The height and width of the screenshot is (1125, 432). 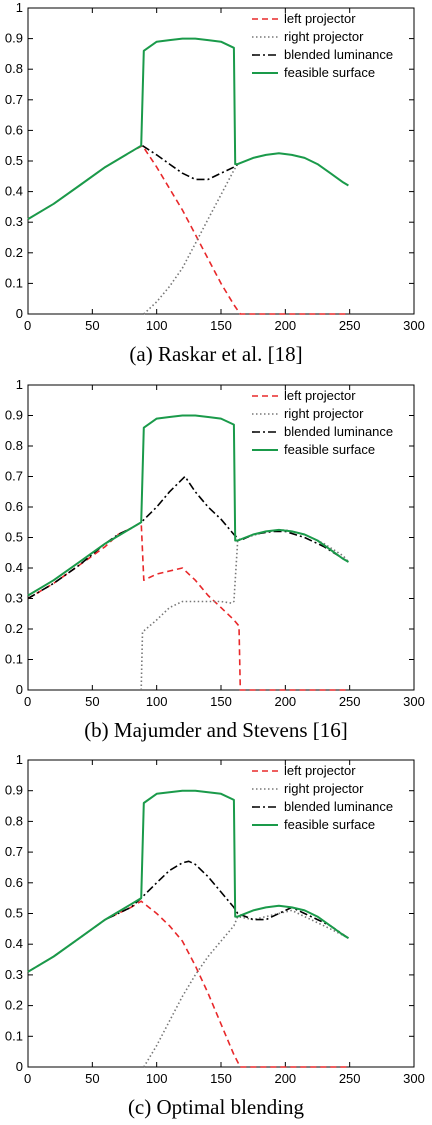 What do you see at coordinates (216, 1107) in the screenshot?
I see `chart-caption: (c) Optimal blending` at bounding box center [216, 1107].